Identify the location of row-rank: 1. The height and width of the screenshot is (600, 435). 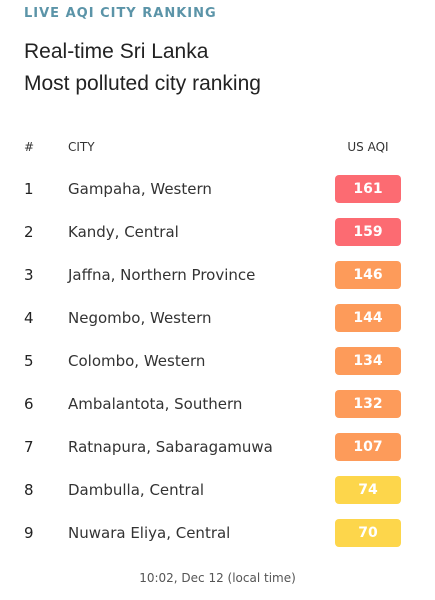
(29, 189).